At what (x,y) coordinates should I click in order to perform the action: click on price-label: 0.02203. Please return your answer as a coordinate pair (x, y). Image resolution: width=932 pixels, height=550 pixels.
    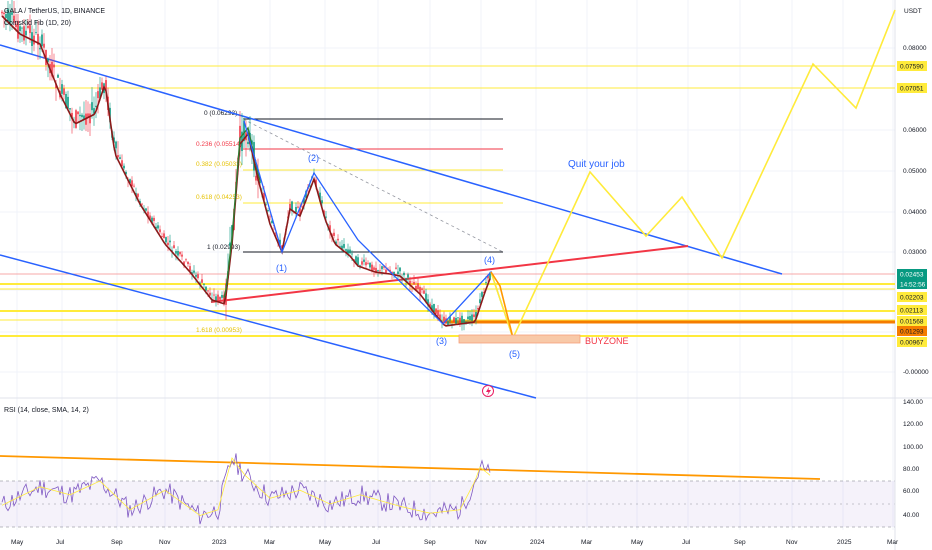
    Looking at the image, I should click on (912, 298).